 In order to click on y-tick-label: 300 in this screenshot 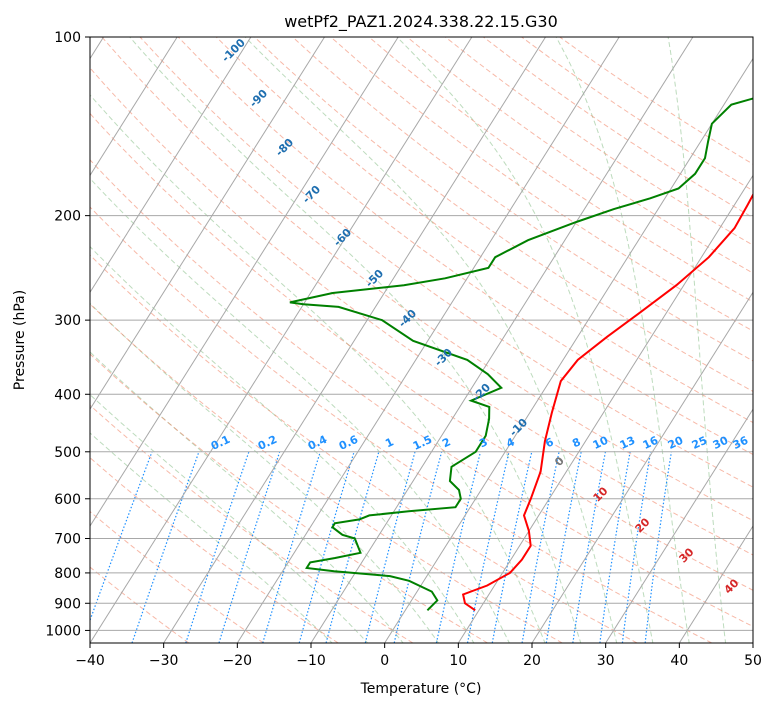, I will do `click(67, 321)`.